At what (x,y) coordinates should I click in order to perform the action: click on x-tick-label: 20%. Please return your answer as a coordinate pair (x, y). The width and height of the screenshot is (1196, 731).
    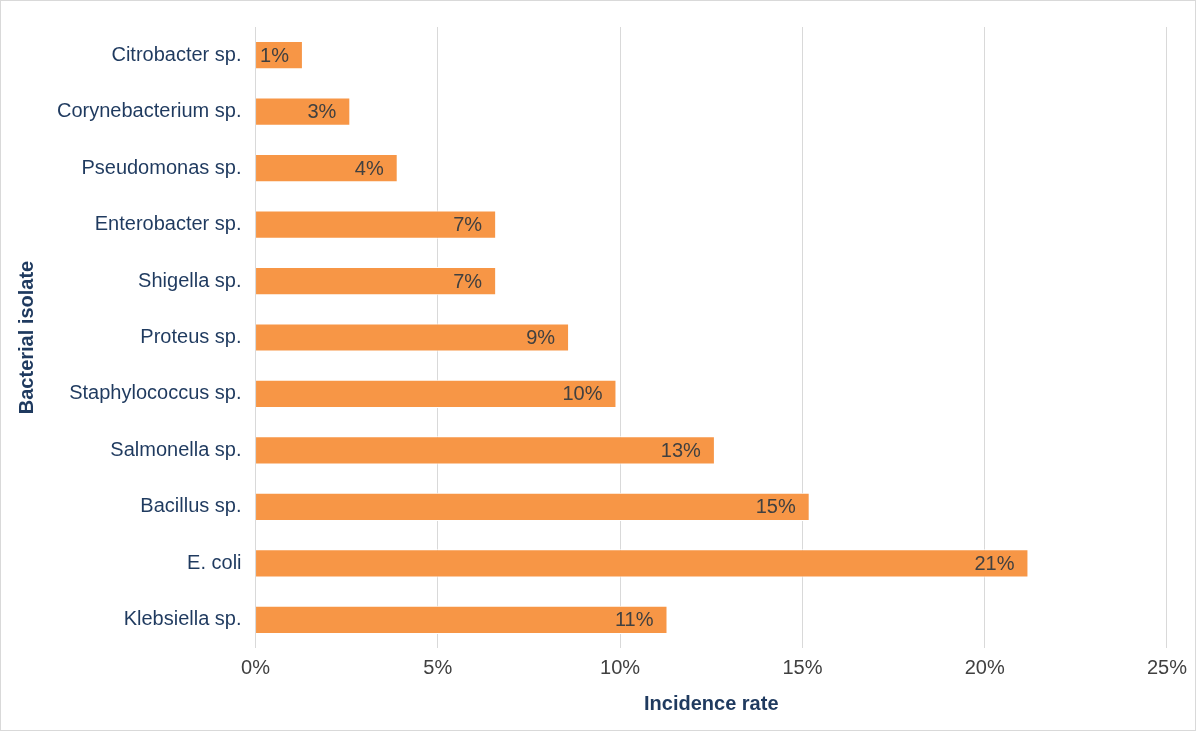
    Looking at the image, I should click on (984, 666).